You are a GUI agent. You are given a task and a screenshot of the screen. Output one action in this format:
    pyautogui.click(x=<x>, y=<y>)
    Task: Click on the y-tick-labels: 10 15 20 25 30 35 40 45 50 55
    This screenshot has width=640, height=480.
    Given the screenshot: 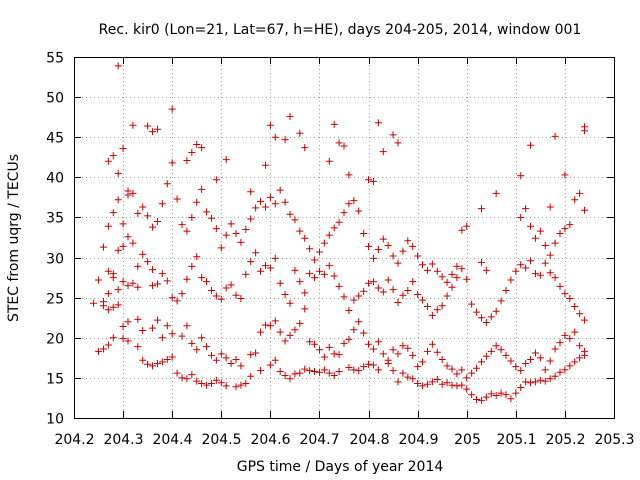 What is the action you would take?
    pyautogui.click(x=55, y=239)
    